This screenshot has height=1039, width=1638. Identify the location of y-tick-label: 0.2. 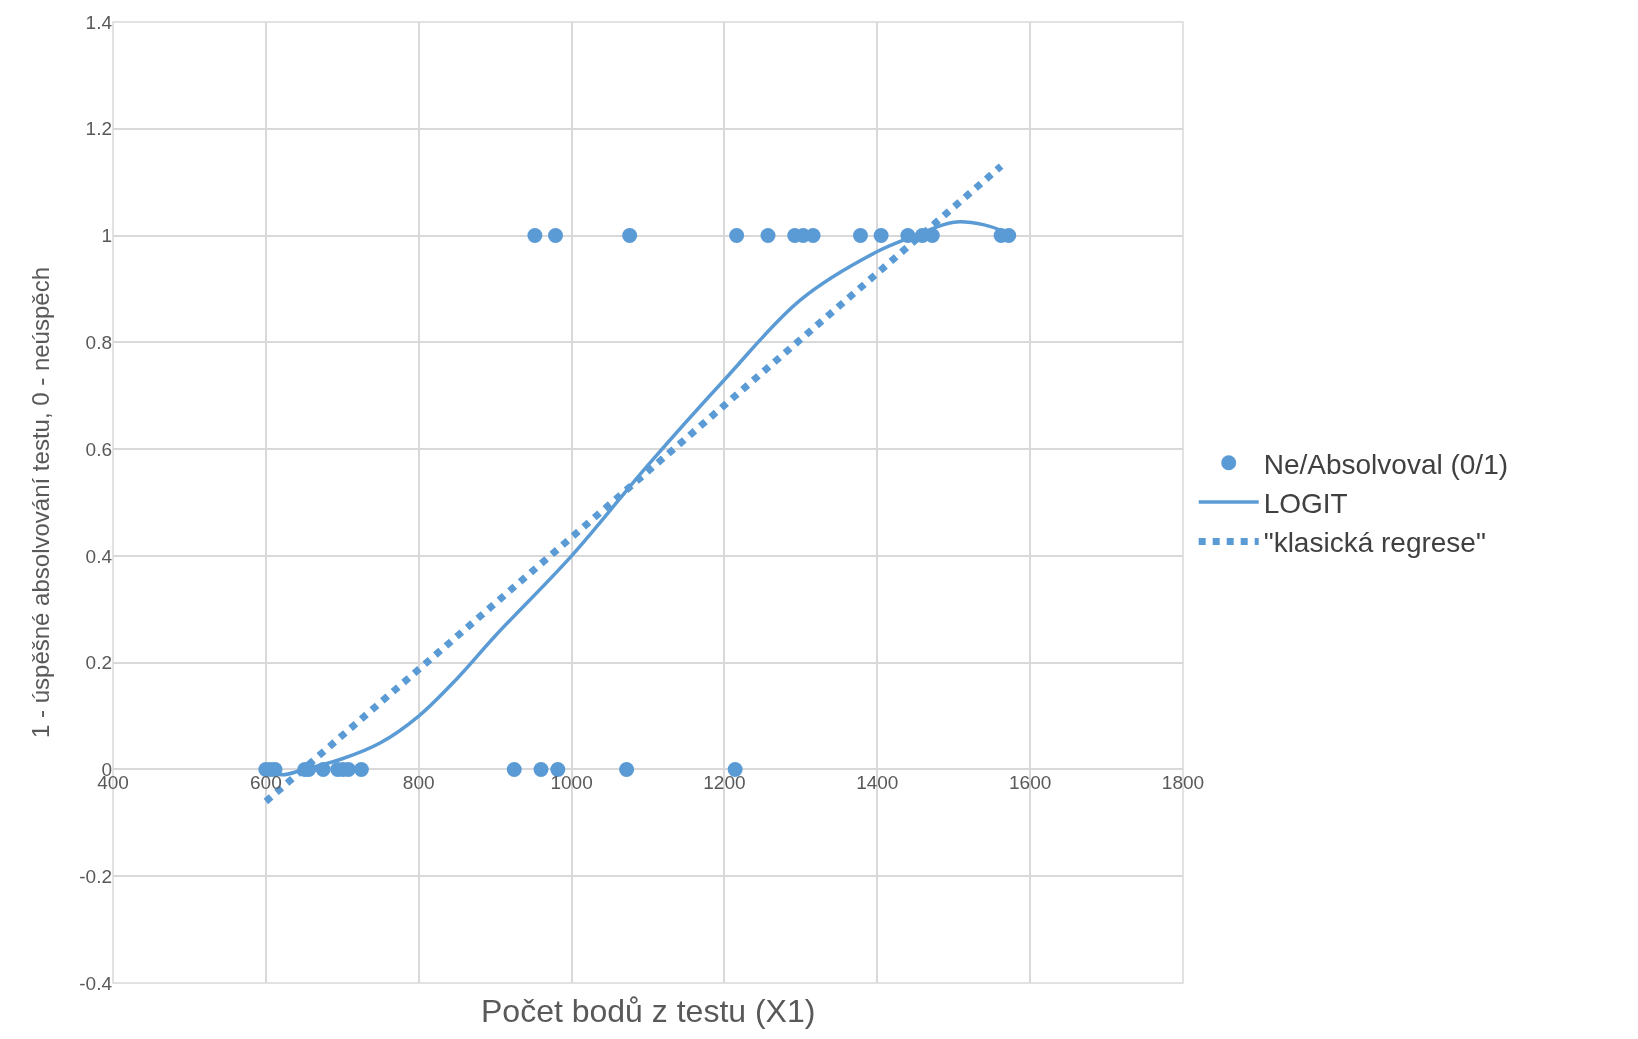
(98, 663).